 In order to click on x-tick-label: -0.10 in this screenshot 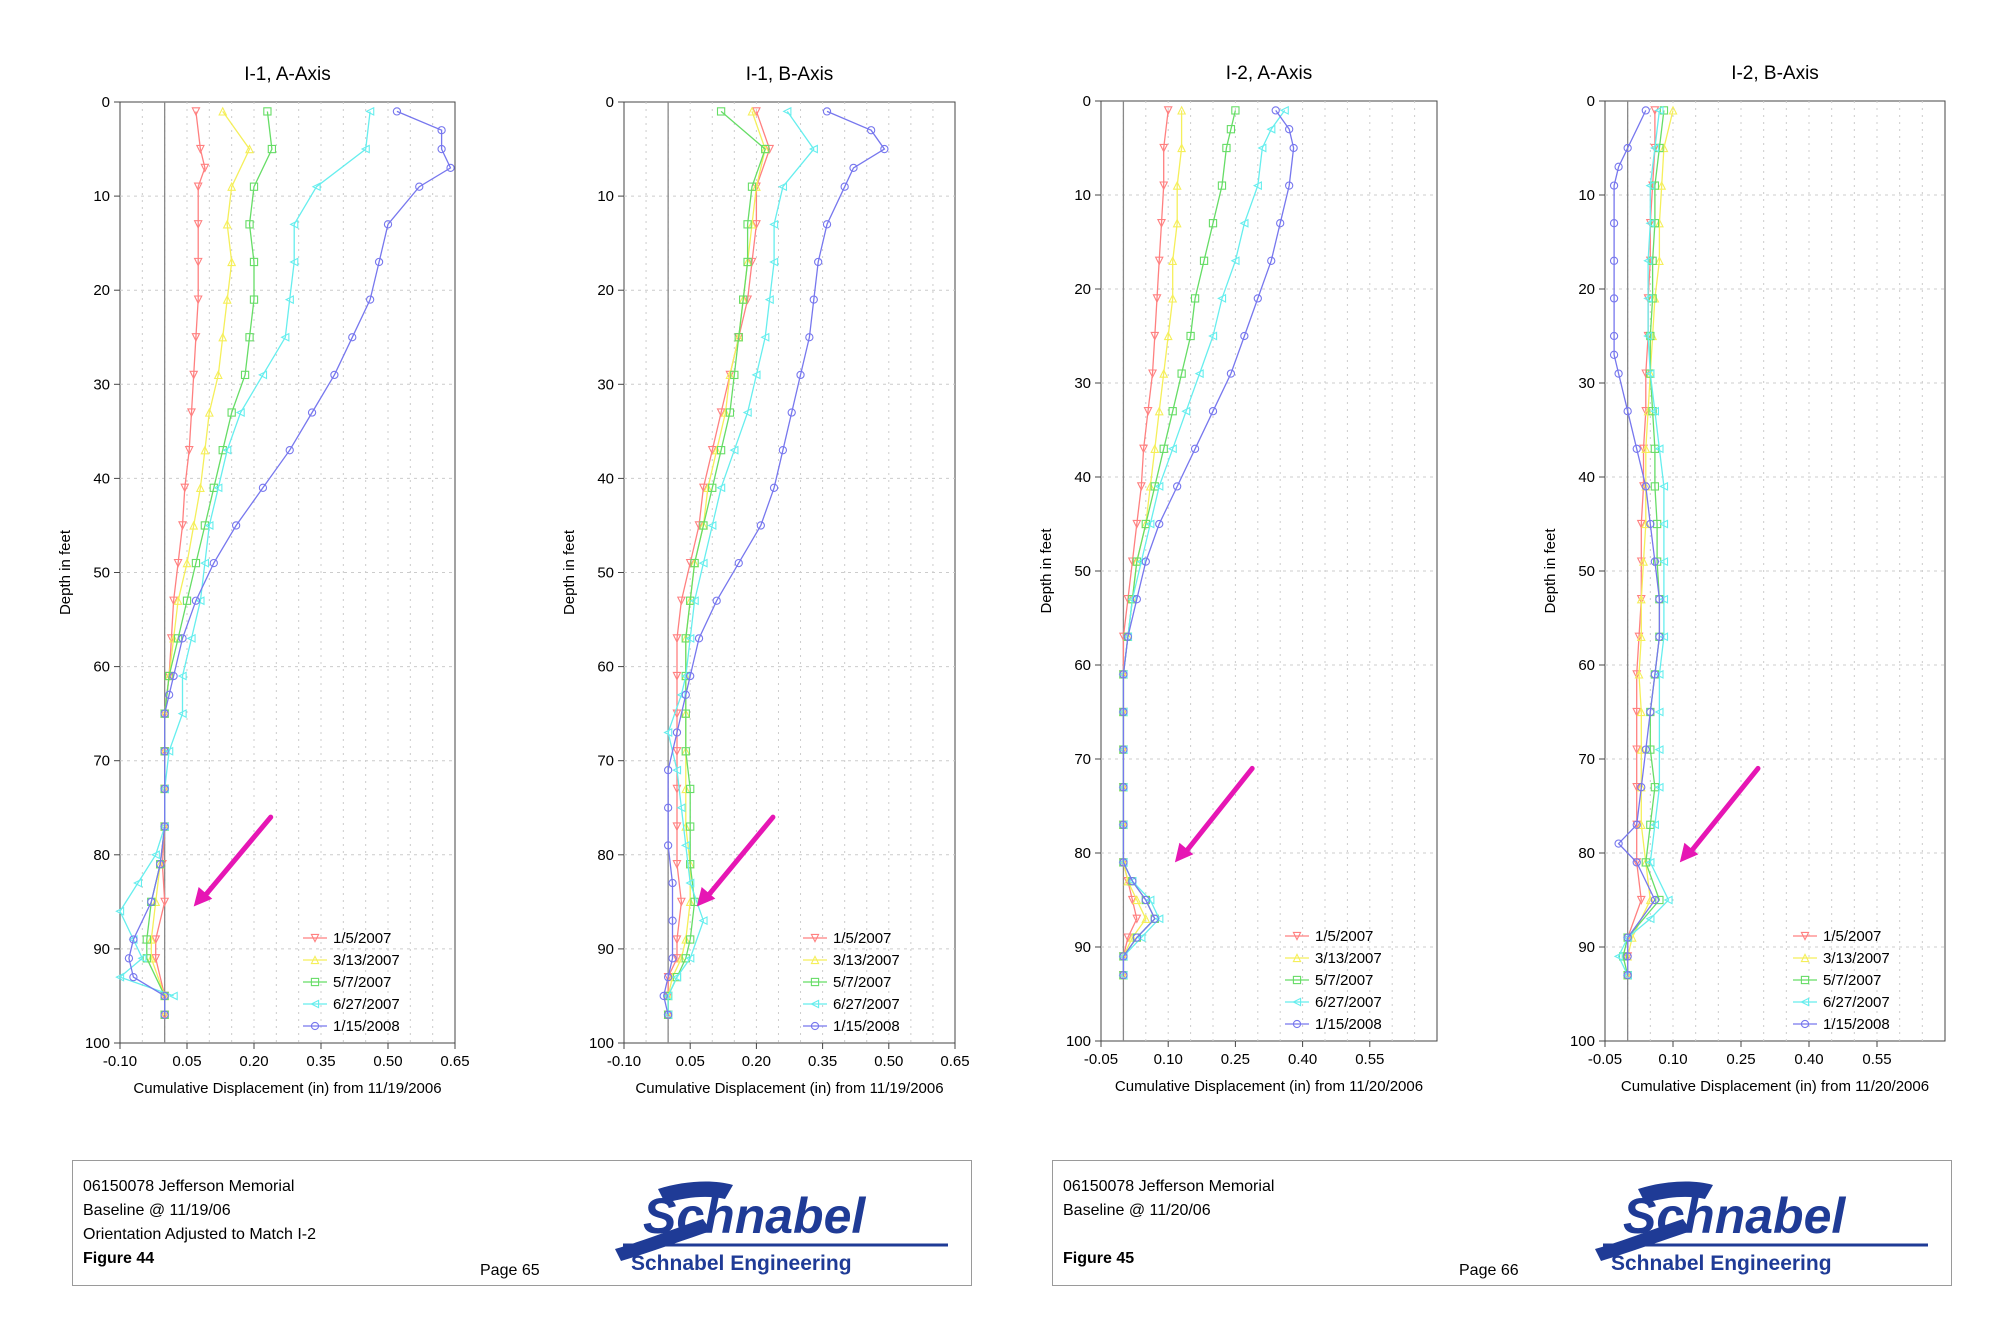, I will do `click(624, 1061)`.